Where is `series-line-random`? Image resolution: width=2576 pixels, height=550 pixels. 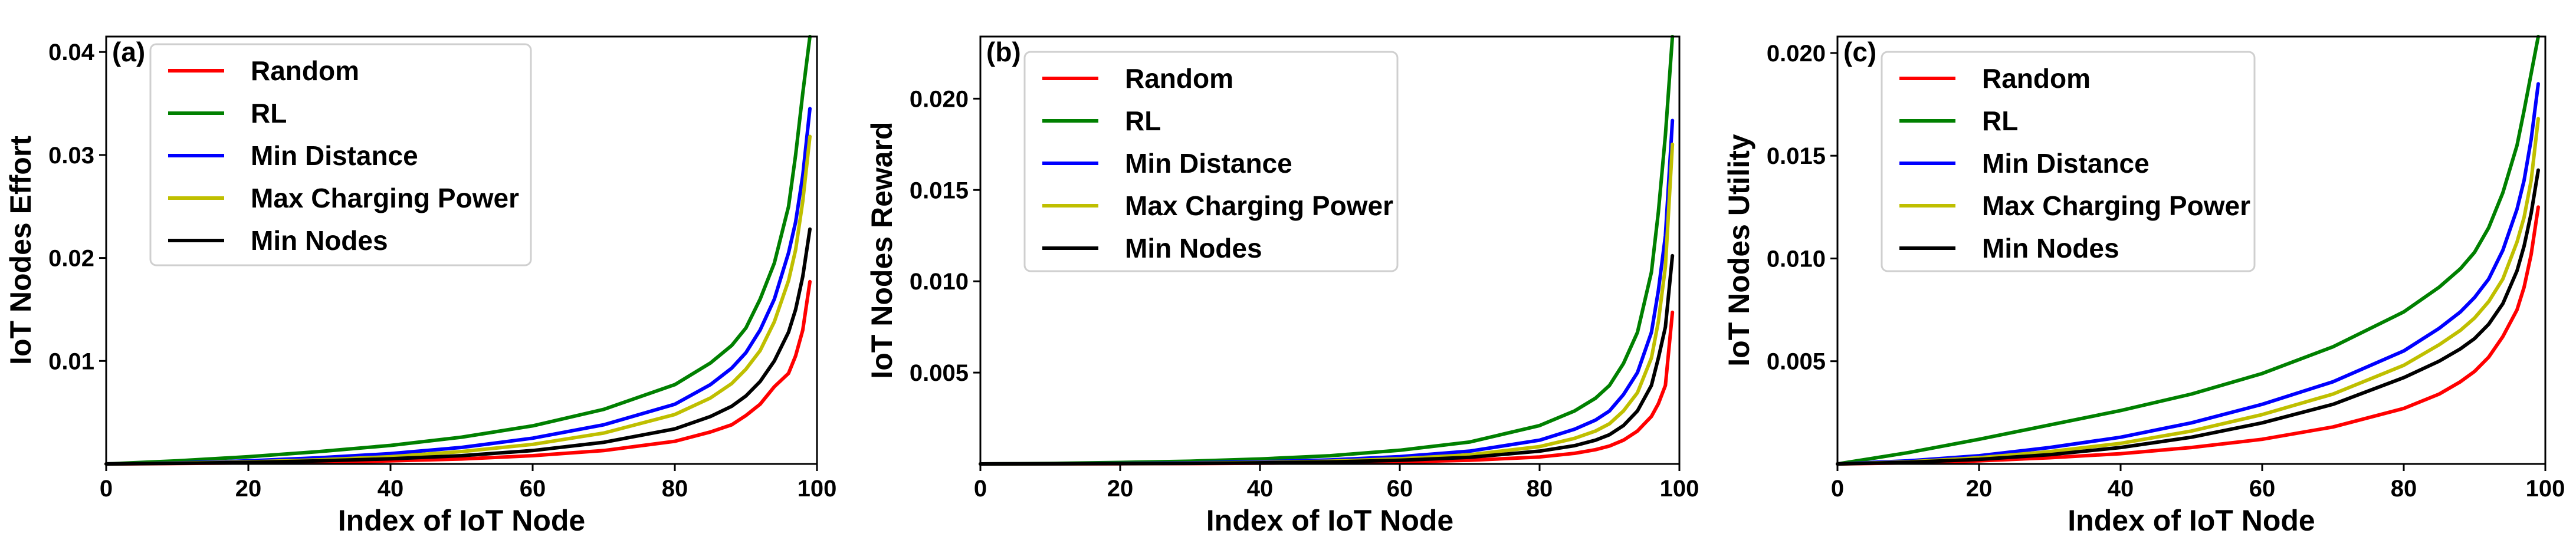
series-line-random is located at coordinates (2188, 335).